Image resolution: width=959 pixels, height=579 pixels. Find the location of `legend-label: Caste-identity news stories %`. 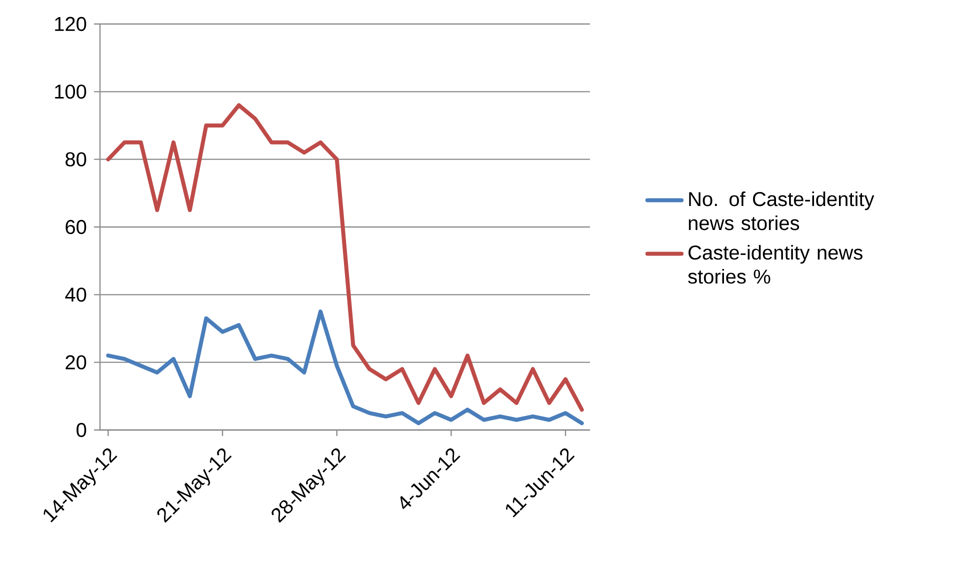

legend-label: Caste-identity news stories % is located at coordinates (775, 264).